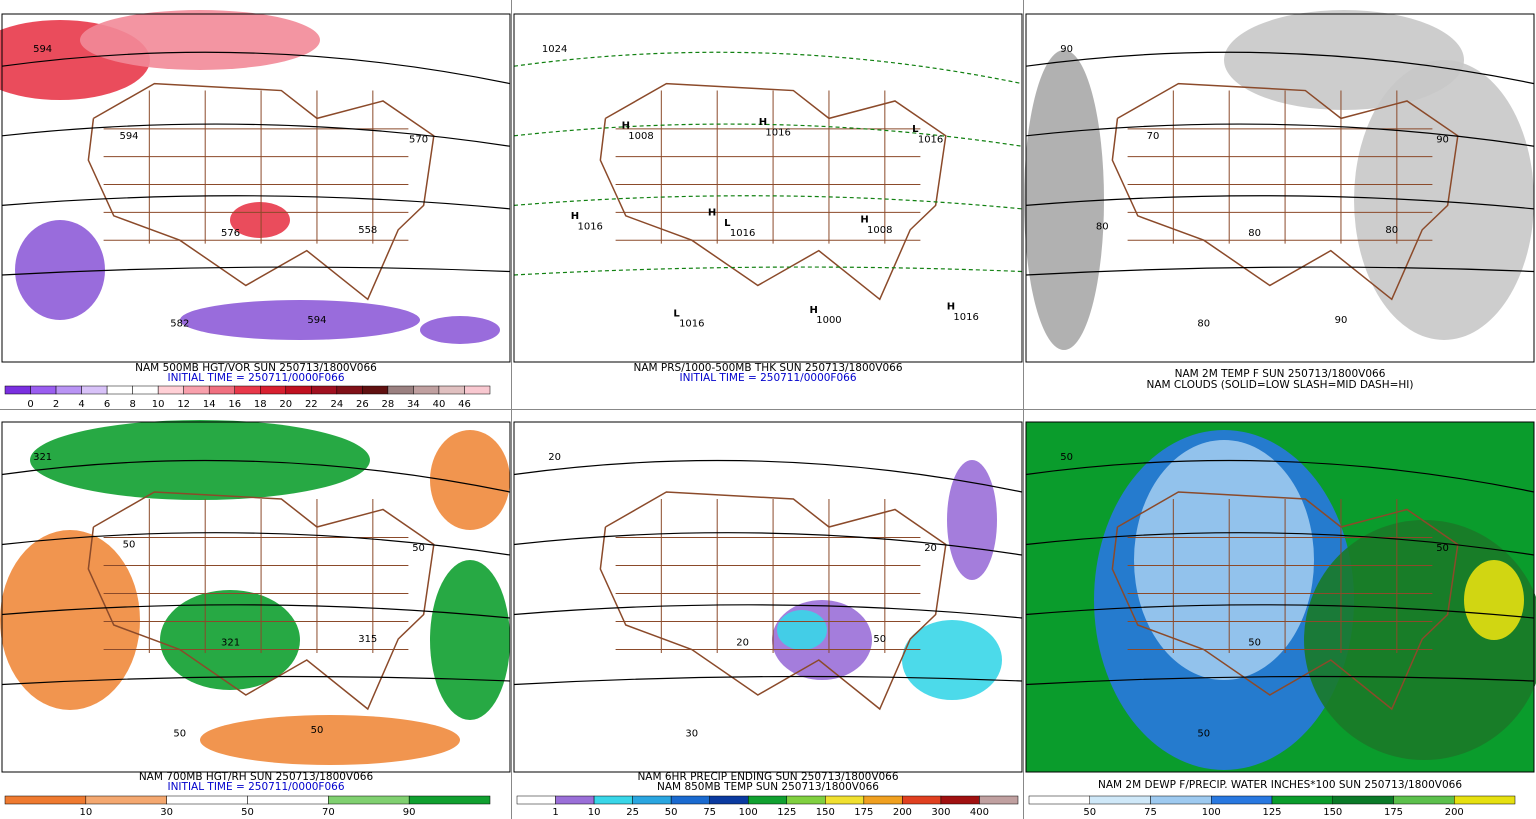 The height and width of the screenshot is (819, 1536). Describe the element at coordinates (640, 136) in the screenshot. I see `map-label: 1008` at that location.